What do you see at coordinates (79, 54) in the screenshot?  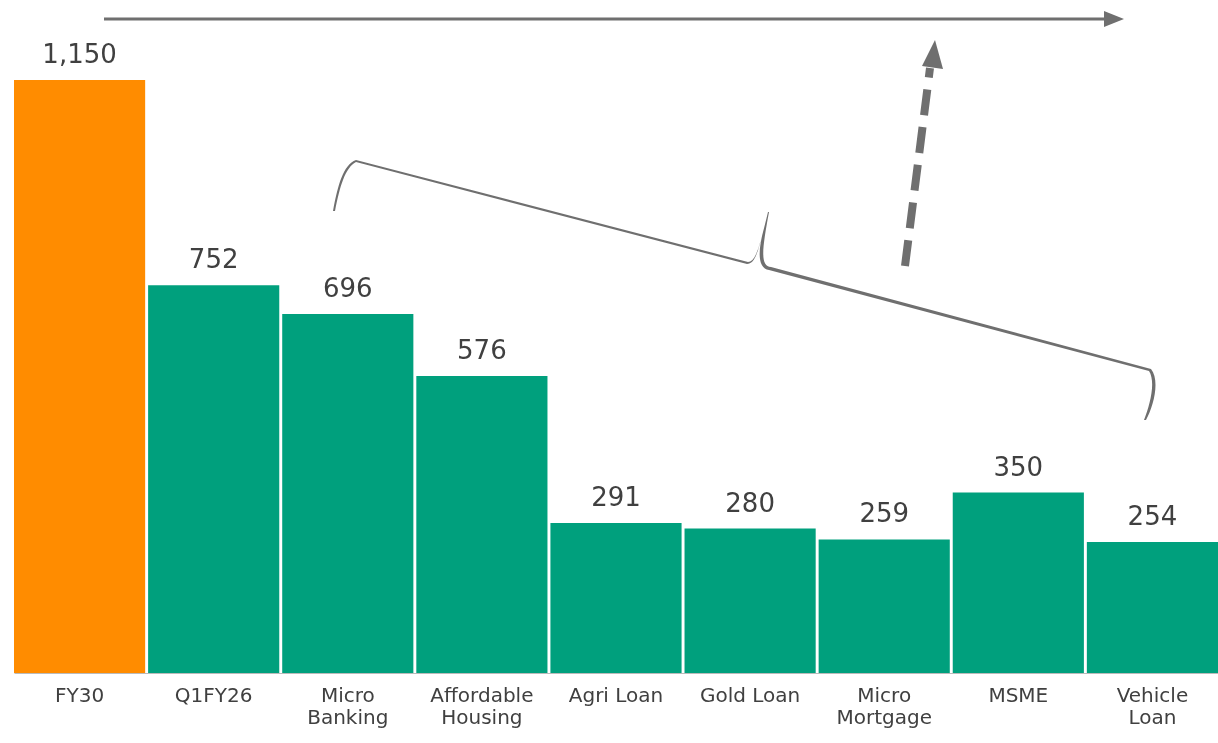 I see `data-label: 1,150` at bounding box center [79, 54].